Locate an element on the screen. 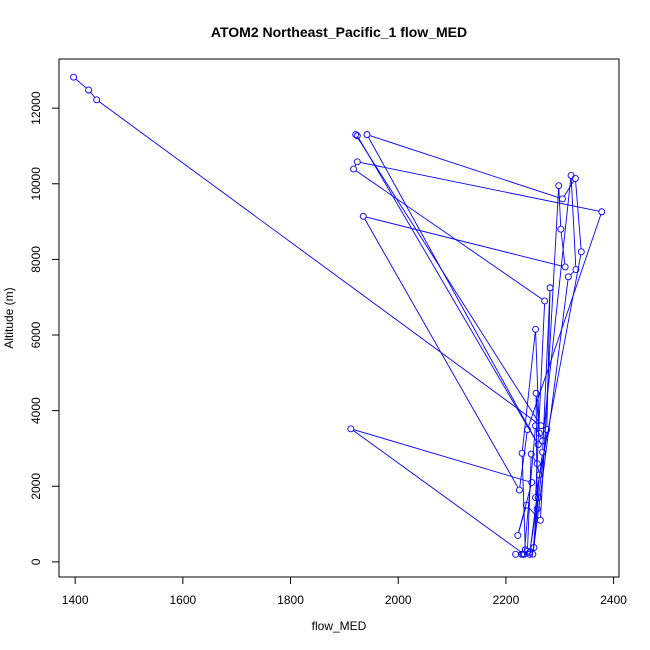 This screenshot has height=650, width=650. x-axis: 1400 1600 1800 2000 2200 2400 is located at coordinates (344, 591).